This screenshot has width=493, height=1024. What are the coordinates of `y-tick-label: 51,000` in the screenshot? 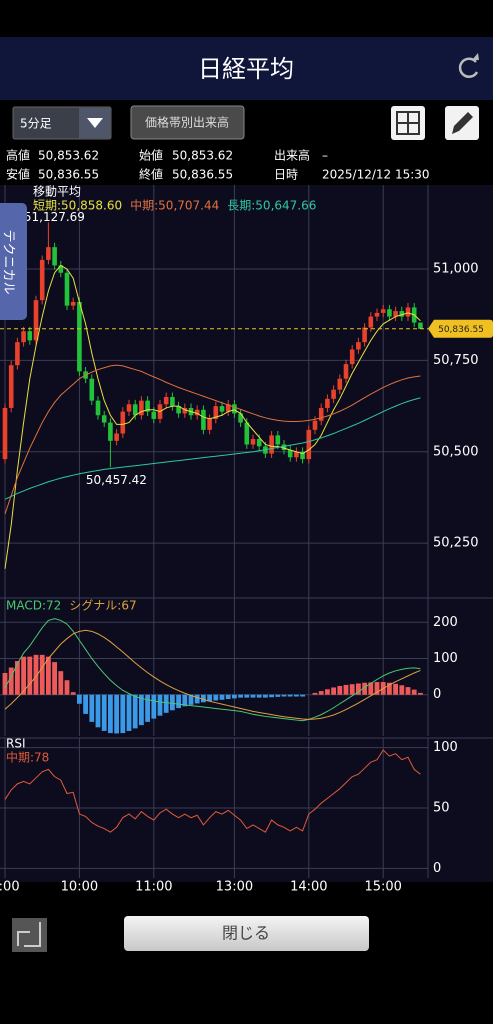 It's located at (456, 269).